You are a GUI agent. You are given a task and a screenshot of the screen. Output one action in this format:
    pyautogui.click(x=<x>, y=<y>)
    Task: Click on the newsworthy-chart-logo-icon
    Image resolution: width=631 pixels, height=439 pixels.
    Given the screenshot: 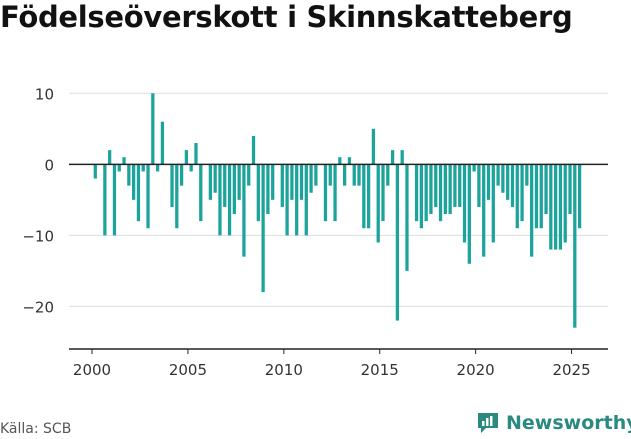 What is the action you would take?
    pyautogui.click(x=488, y=423)
    